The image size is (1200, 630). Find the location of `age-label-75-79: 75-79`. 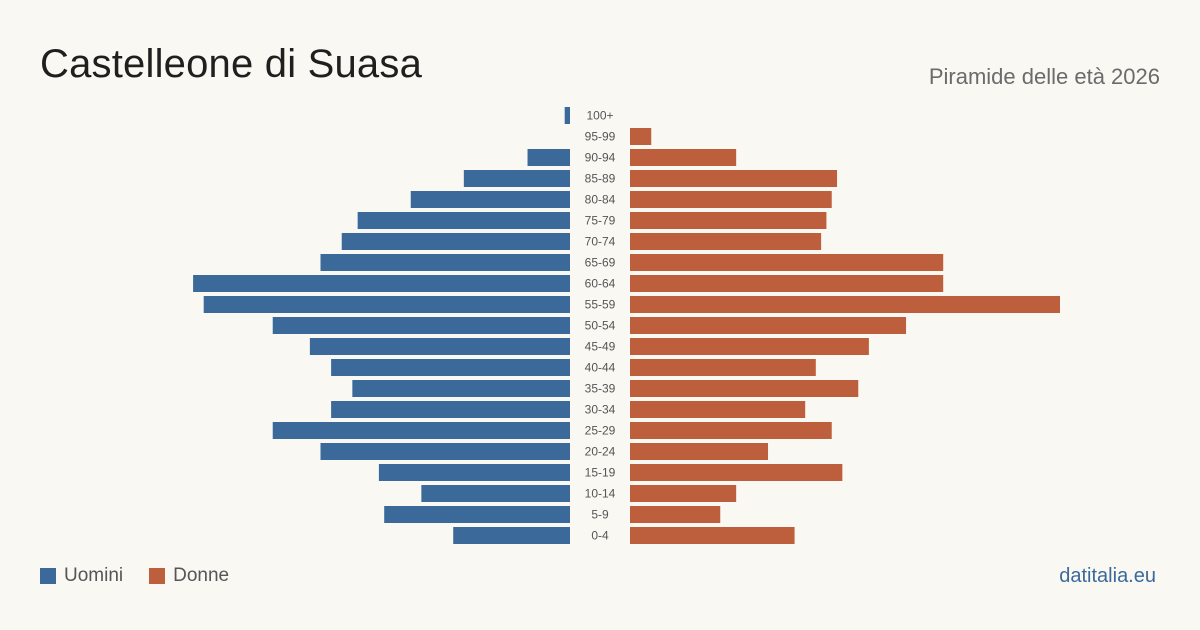

age-label-75-79: 75-79 is located at coordinates (600, 221).